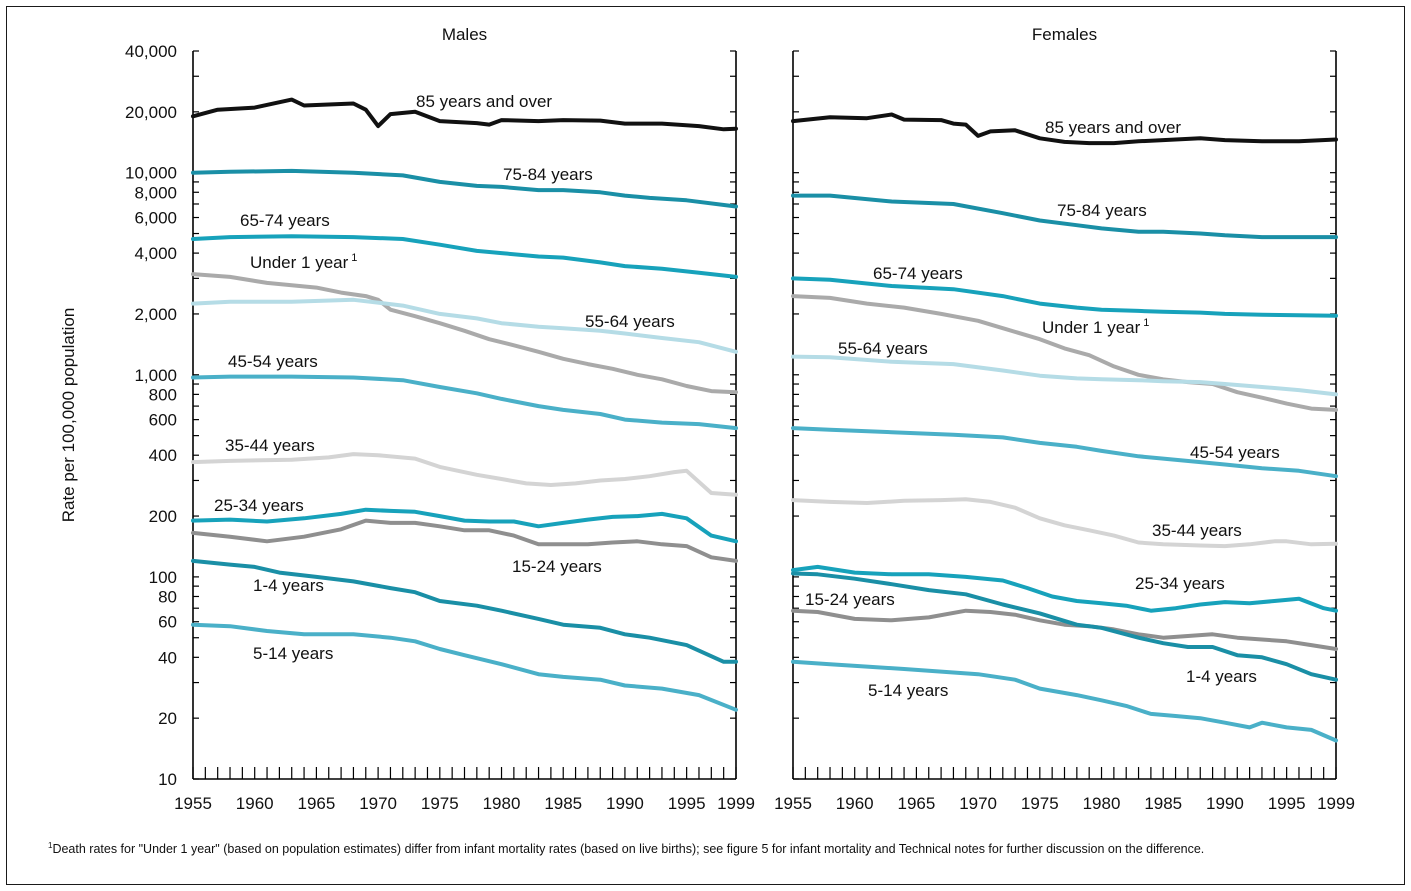 The height and width of the screenshot is (891, 1411). I want to click on y-tick-label: 200, so click(163, 516).